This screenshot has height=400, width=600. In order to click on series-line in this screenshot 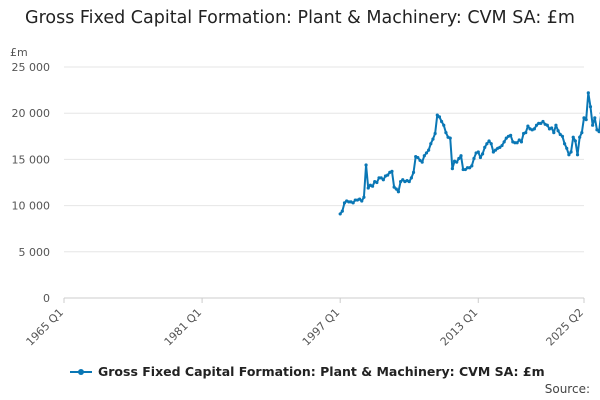, I will do `click(469, 153)`.